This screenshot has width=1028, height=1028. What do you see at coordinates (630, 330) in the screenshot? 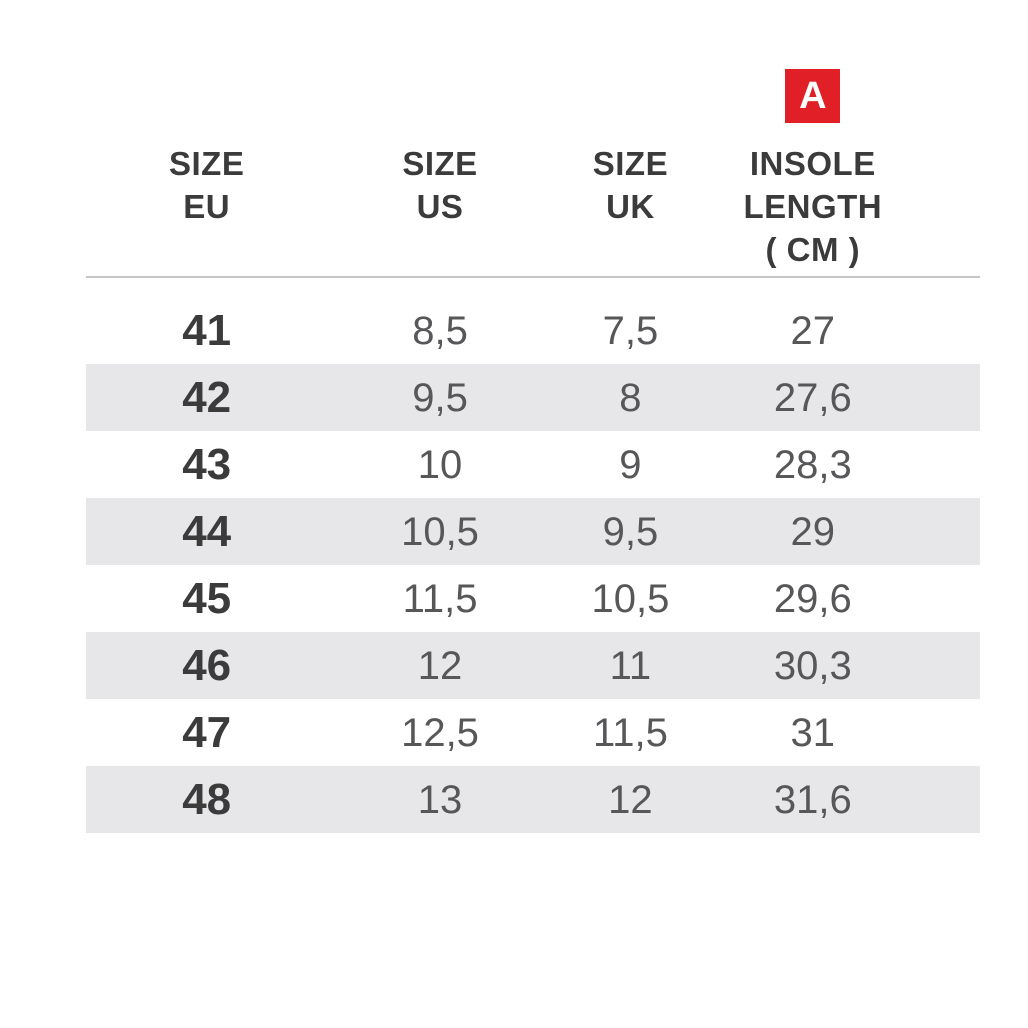
I see `cell-size-uk: 7,5` at bounding box center [630, 330].